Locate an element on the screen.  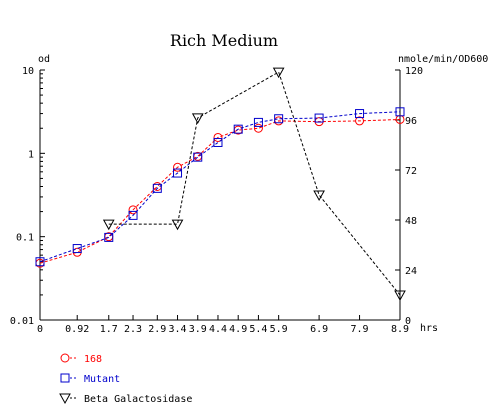
left-axis-ticks: 10 1 0.1 0.01 is located at coordinates (27, 196).